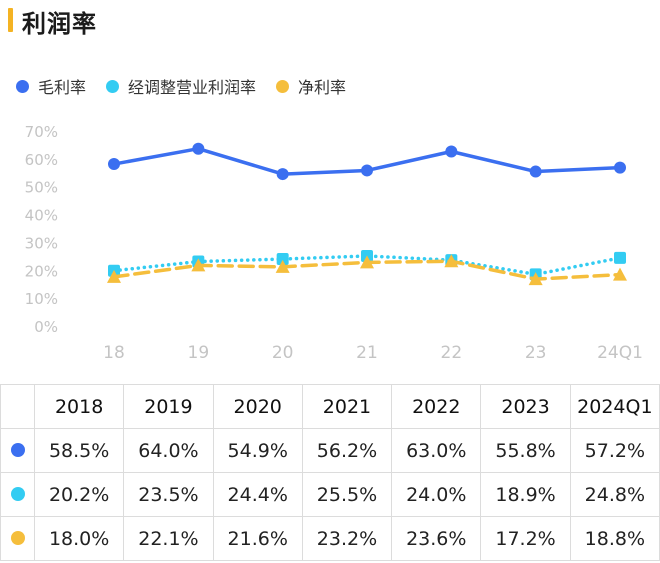  I want to click on table-cell: 56.2%, so click(347, 450).